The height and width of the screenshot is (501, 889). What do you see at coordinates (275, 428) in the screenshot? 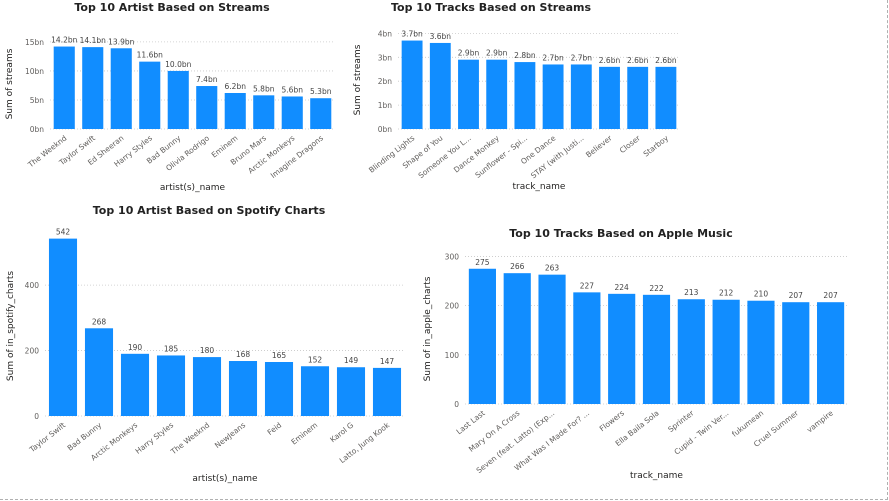
I see `x-tick-label: Feid` at bounding box center [275, 428].